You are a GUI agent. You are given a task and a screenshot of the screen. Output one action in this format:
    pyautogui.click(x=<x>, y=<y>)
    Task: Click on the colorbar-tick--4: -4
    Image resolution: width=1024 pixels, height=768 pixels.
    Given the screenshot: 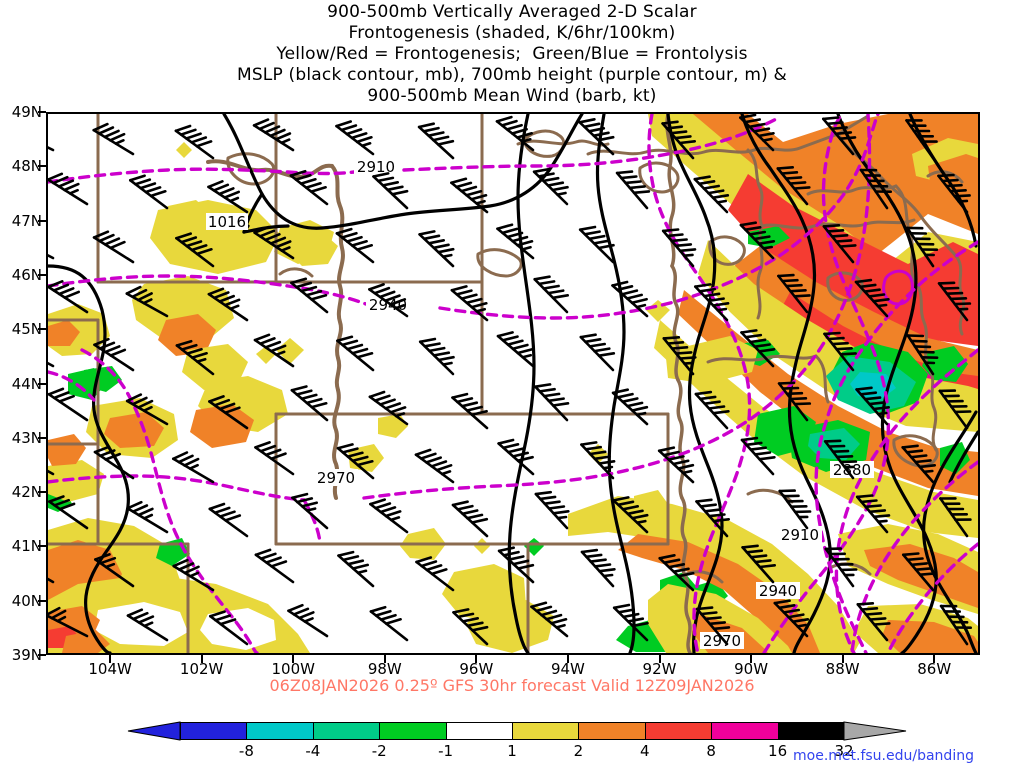 What is the action you would take?
    pyautogui.click(x=313, y=751)
    